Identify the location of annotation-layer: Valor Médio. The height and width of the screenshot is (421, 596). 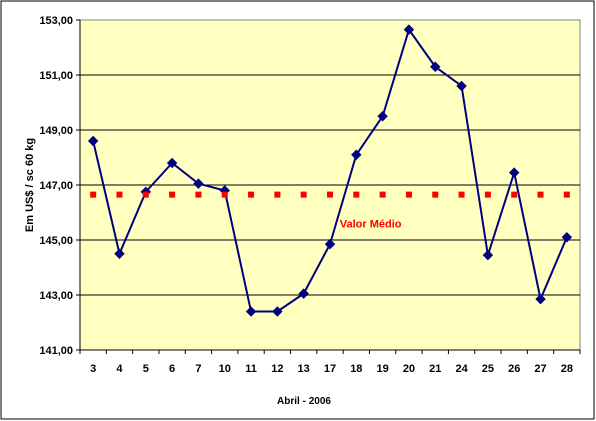
(371, 225).